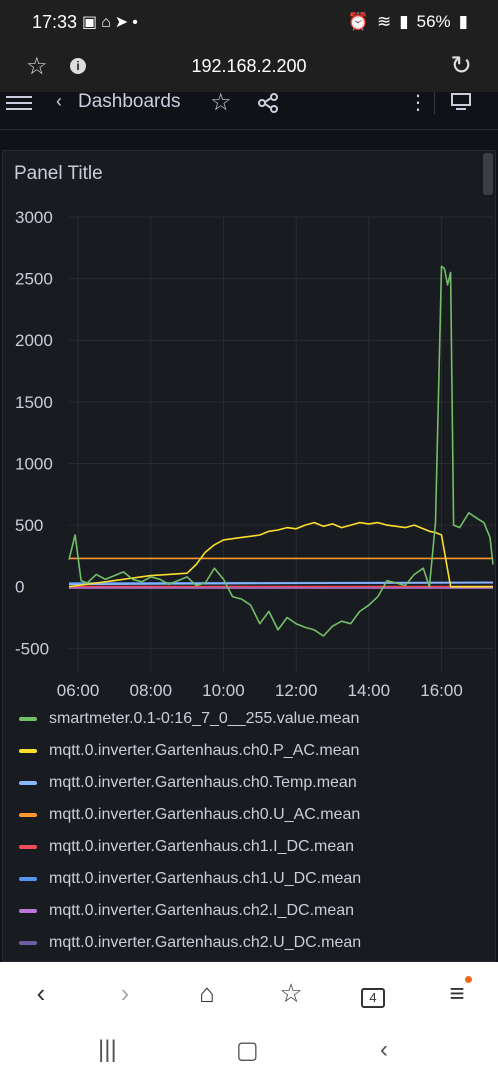 The image size is (498, 1079). I want to click on legend-item: mqtt.0.inverter.Gartenhaus.ch1.U_DC.mean, so click(190, 879).